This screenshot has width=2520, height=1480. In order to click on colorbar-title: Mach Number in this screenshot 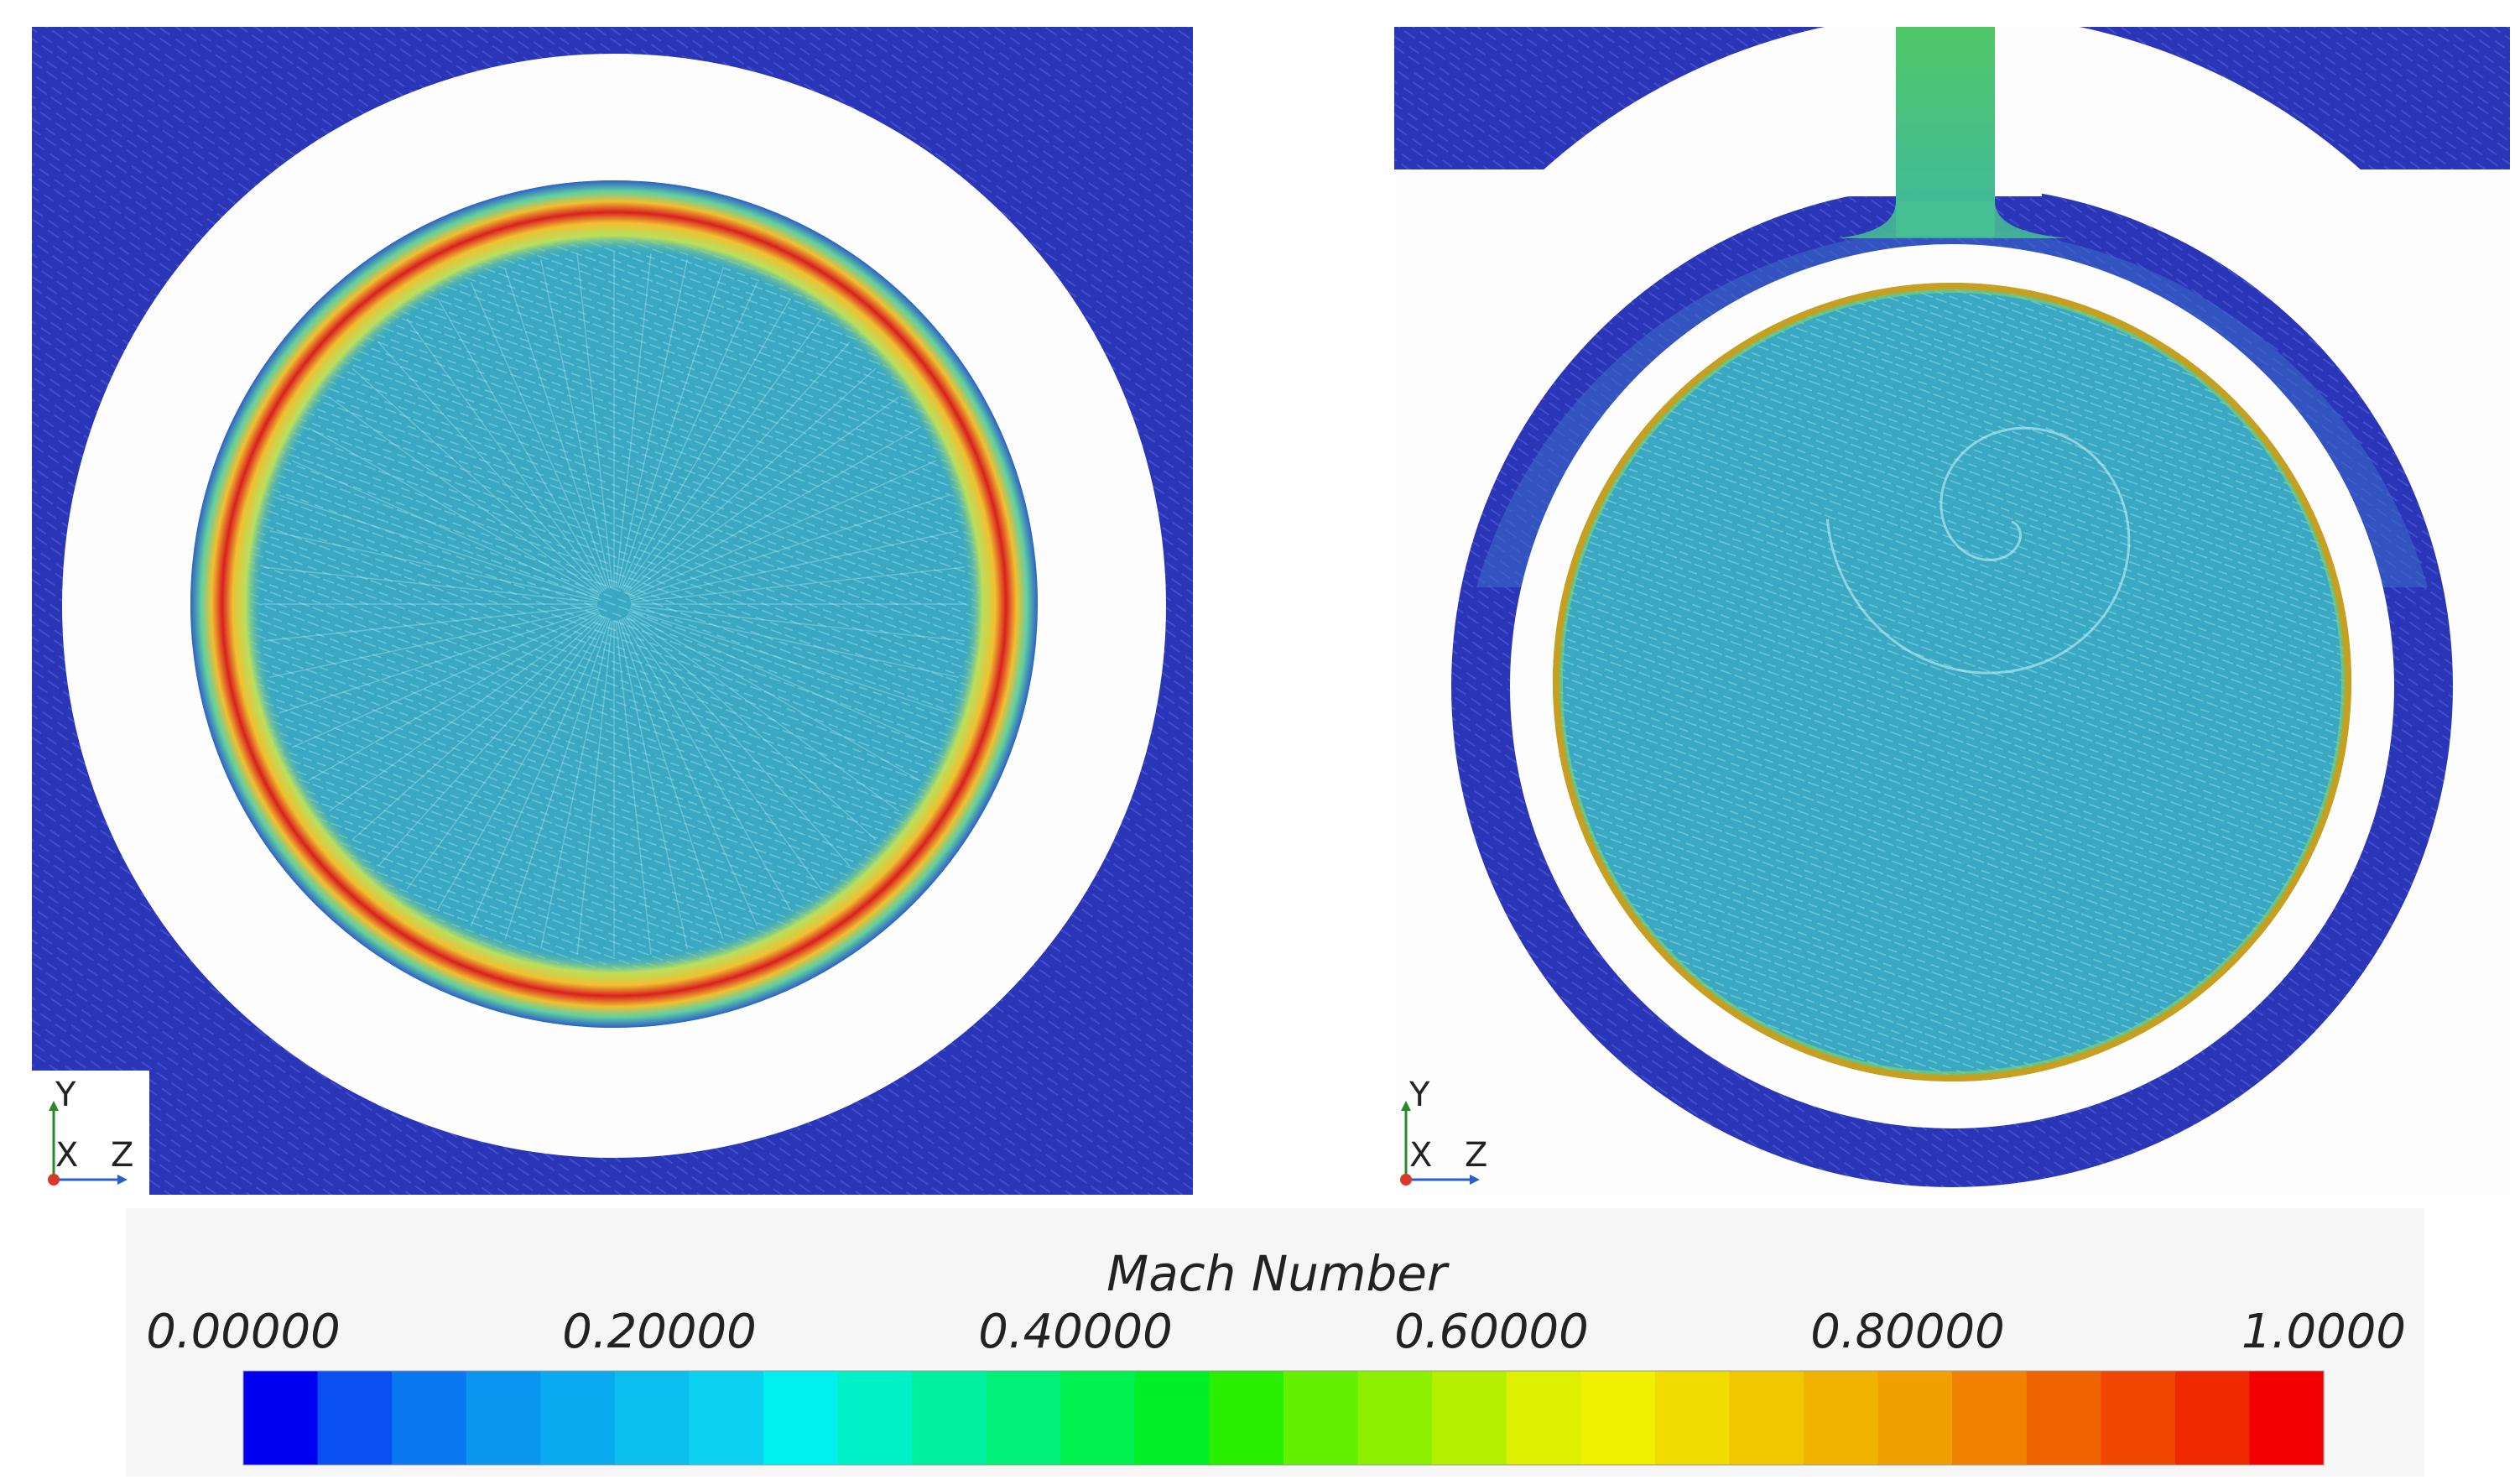, I will do `click(1278, 1273)`.